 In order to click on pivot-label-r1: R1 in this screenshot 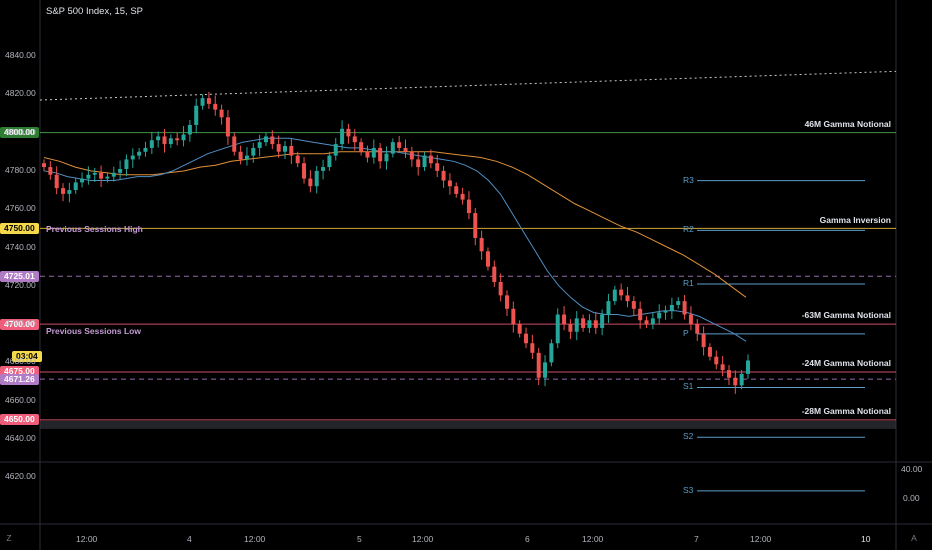, I will do `click(688, 283)`.